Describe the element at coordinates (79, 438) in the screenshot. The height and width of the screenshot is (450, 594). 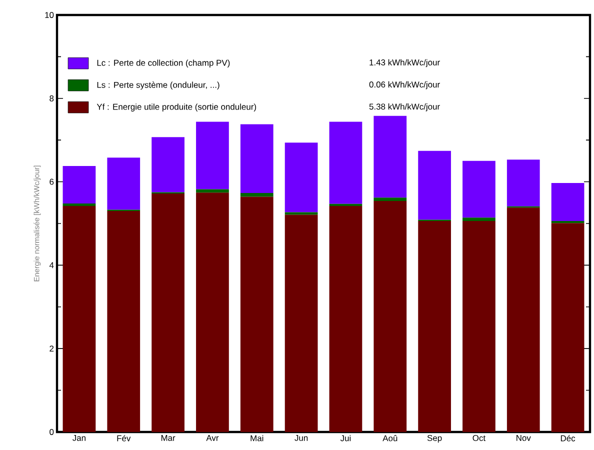
I see `x-tick-label: Jan` at that location.